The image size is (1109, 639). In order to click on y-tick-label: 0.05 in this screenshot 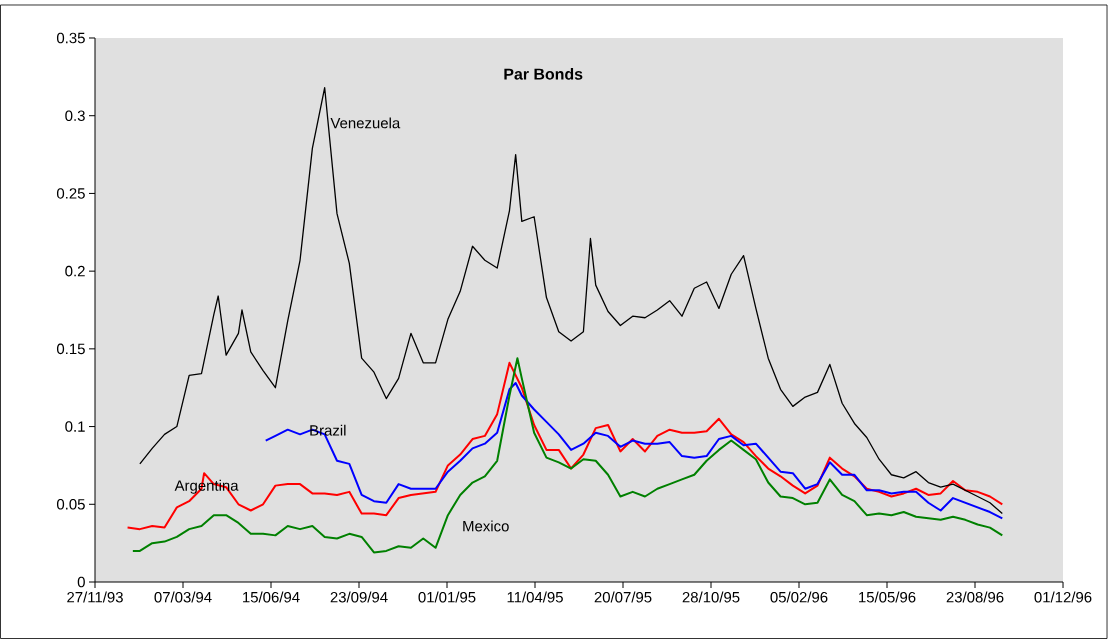, I will do `click(70, 504)`.